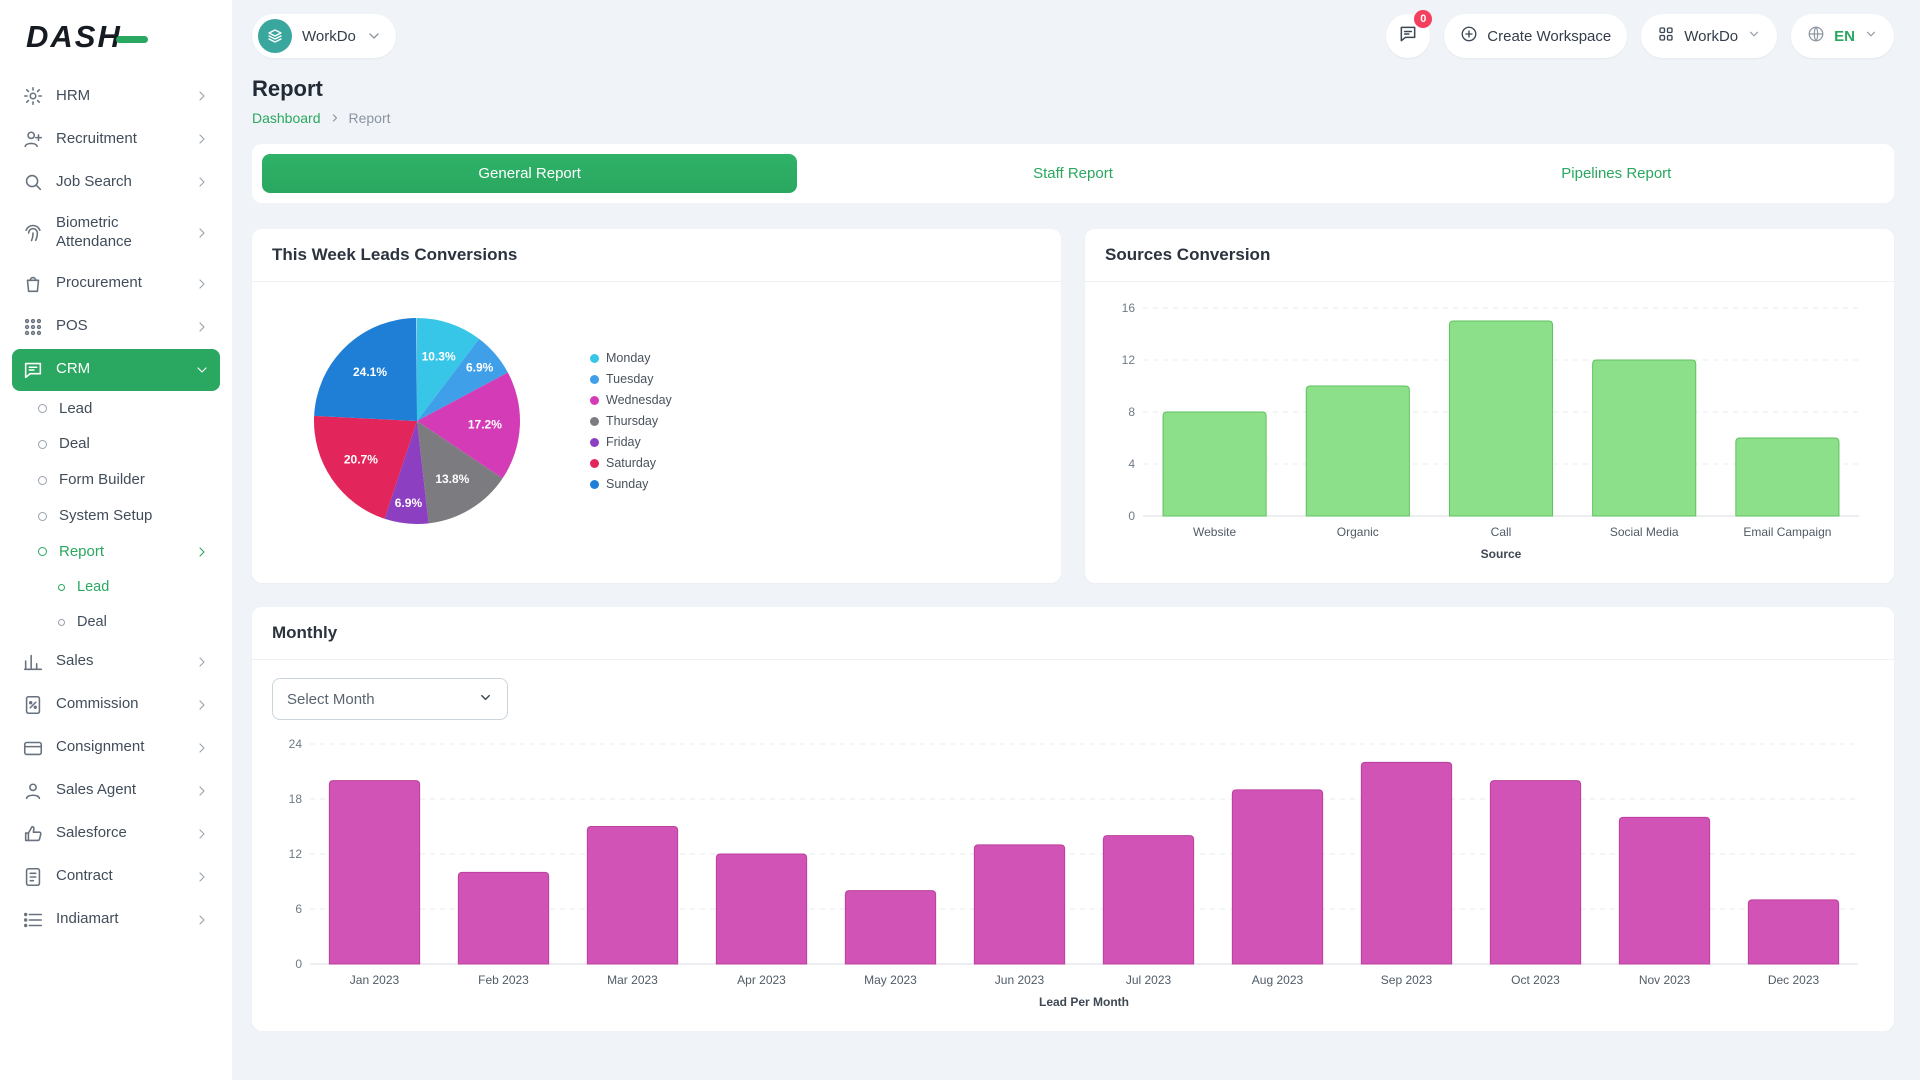 Image resolution: width=1920 pixels, height=1080 pixels. Describe the element at coordinates (116, 662) in the screenshot. I see `sidebar-item-sales: Sales` at that location.